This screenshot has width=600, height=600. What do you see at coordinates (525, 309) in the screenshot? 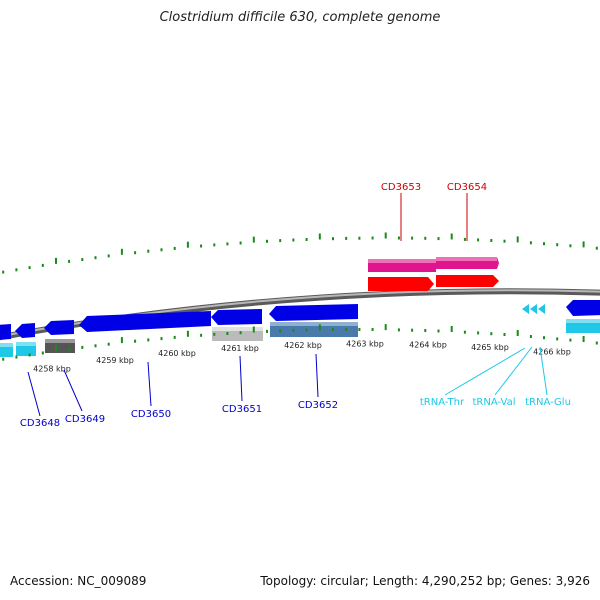
I see `trna-thr` at bounding box center [525, 309].